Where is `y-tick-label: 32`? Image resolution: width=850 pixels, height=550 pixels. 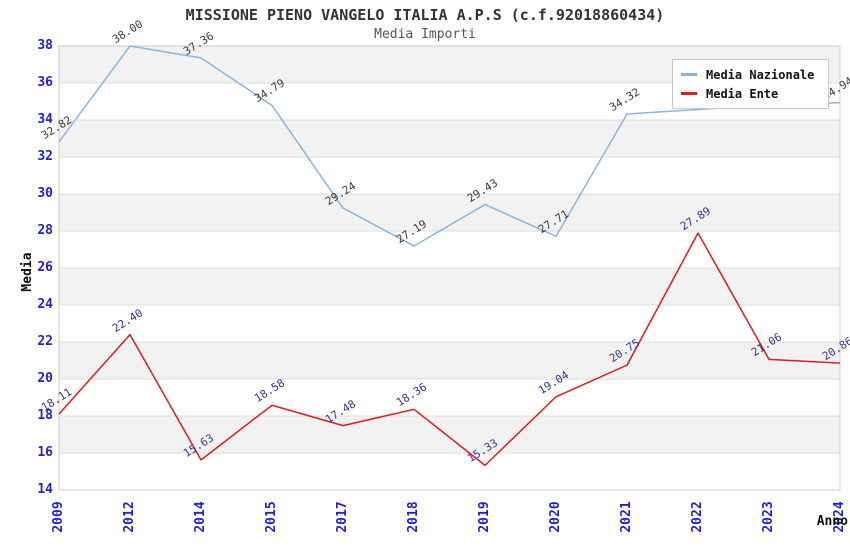
y-tick-label: 32 is located at coordinates (45, 156).